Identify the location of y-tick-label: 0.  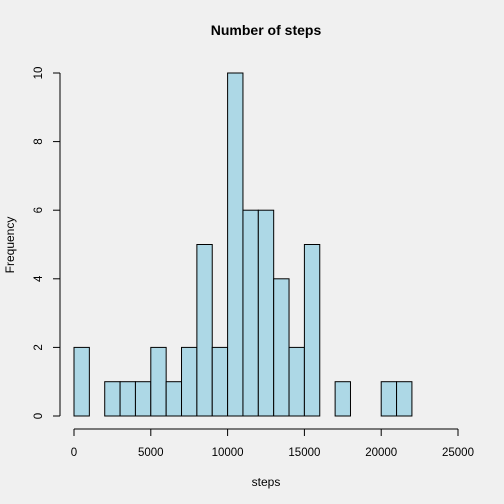
(39, 416).